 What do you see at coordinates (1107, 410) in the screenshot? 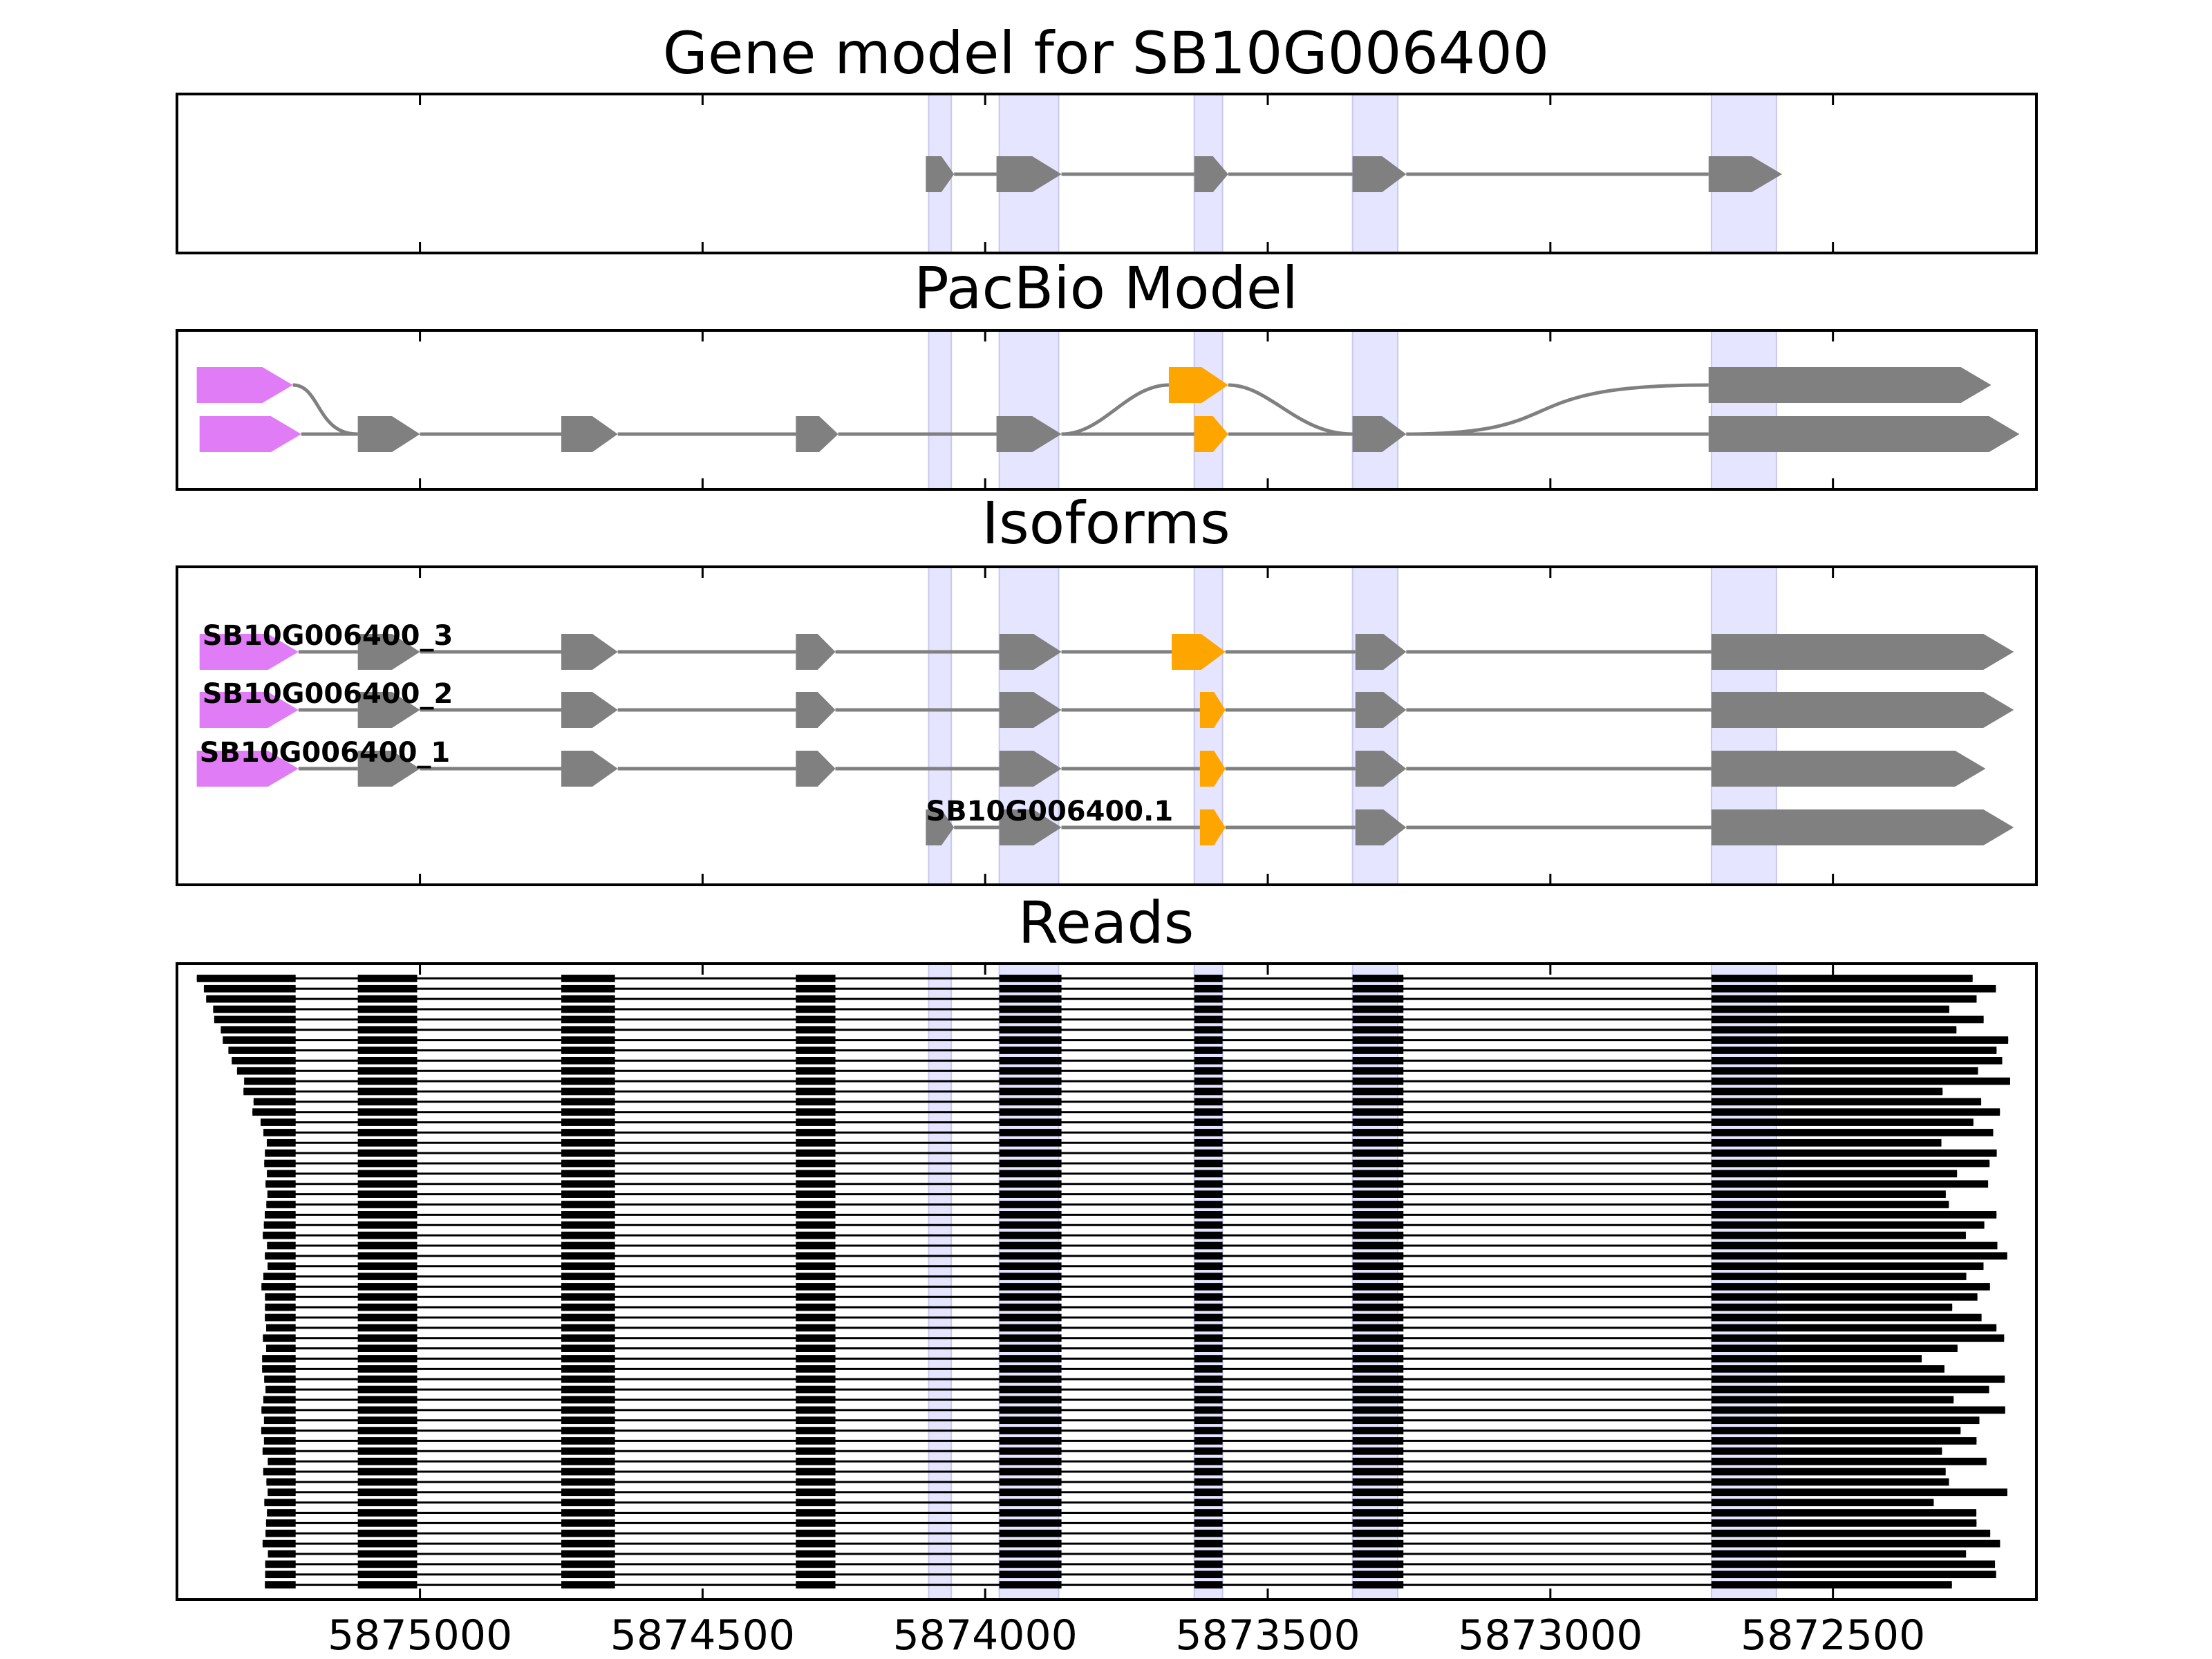
I see `pacbio-frame` at bounding box center [1107, 410].